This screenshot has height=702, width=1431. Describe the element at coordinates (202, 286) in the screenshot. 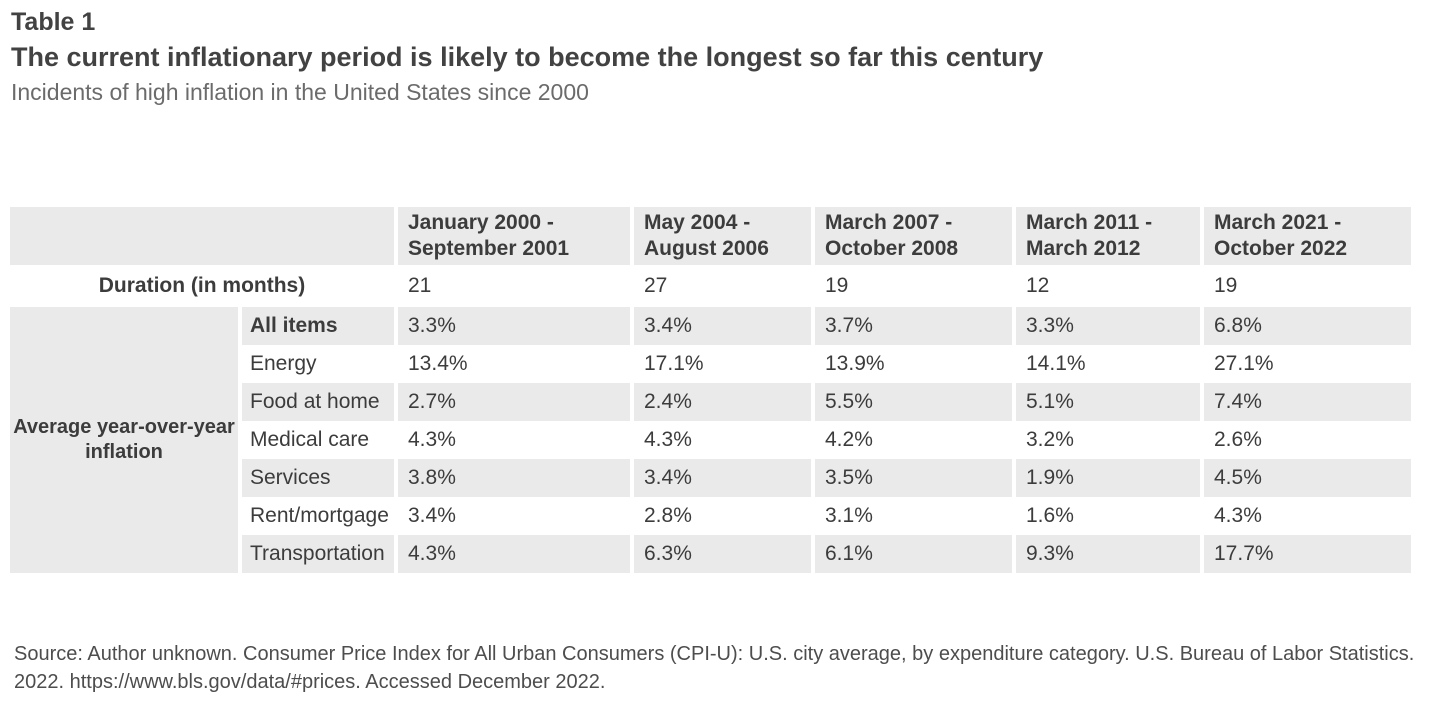

I see `duration-row-label: Duration (in months)` at that location.